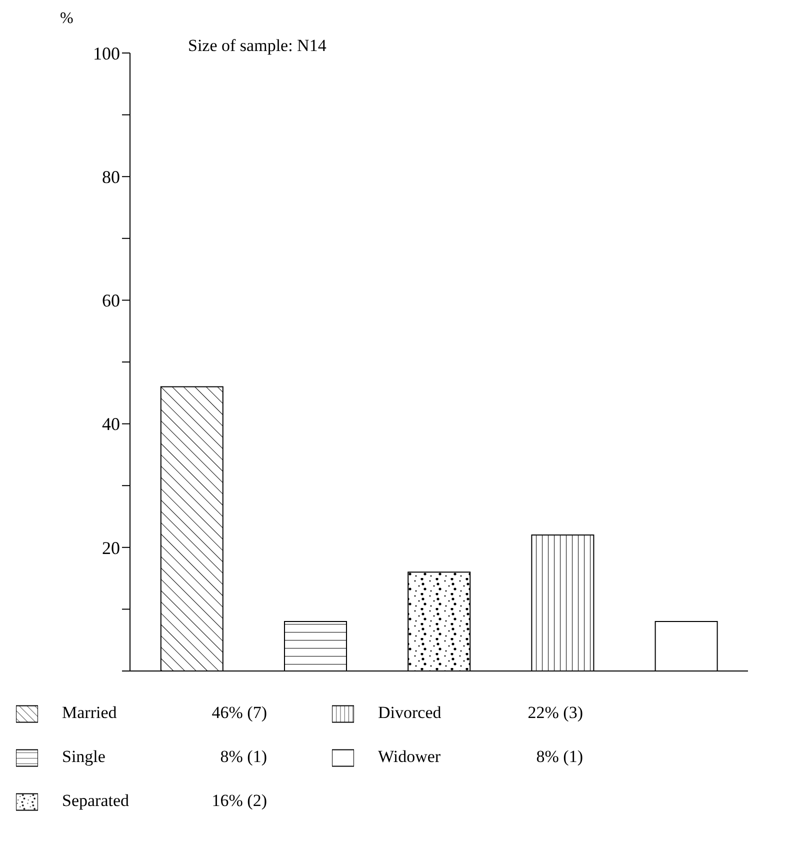  What do you see at coordinates (410, 713) in the screenshot?
I see `legend-label: Divorced` at bounding box center [410, 713].